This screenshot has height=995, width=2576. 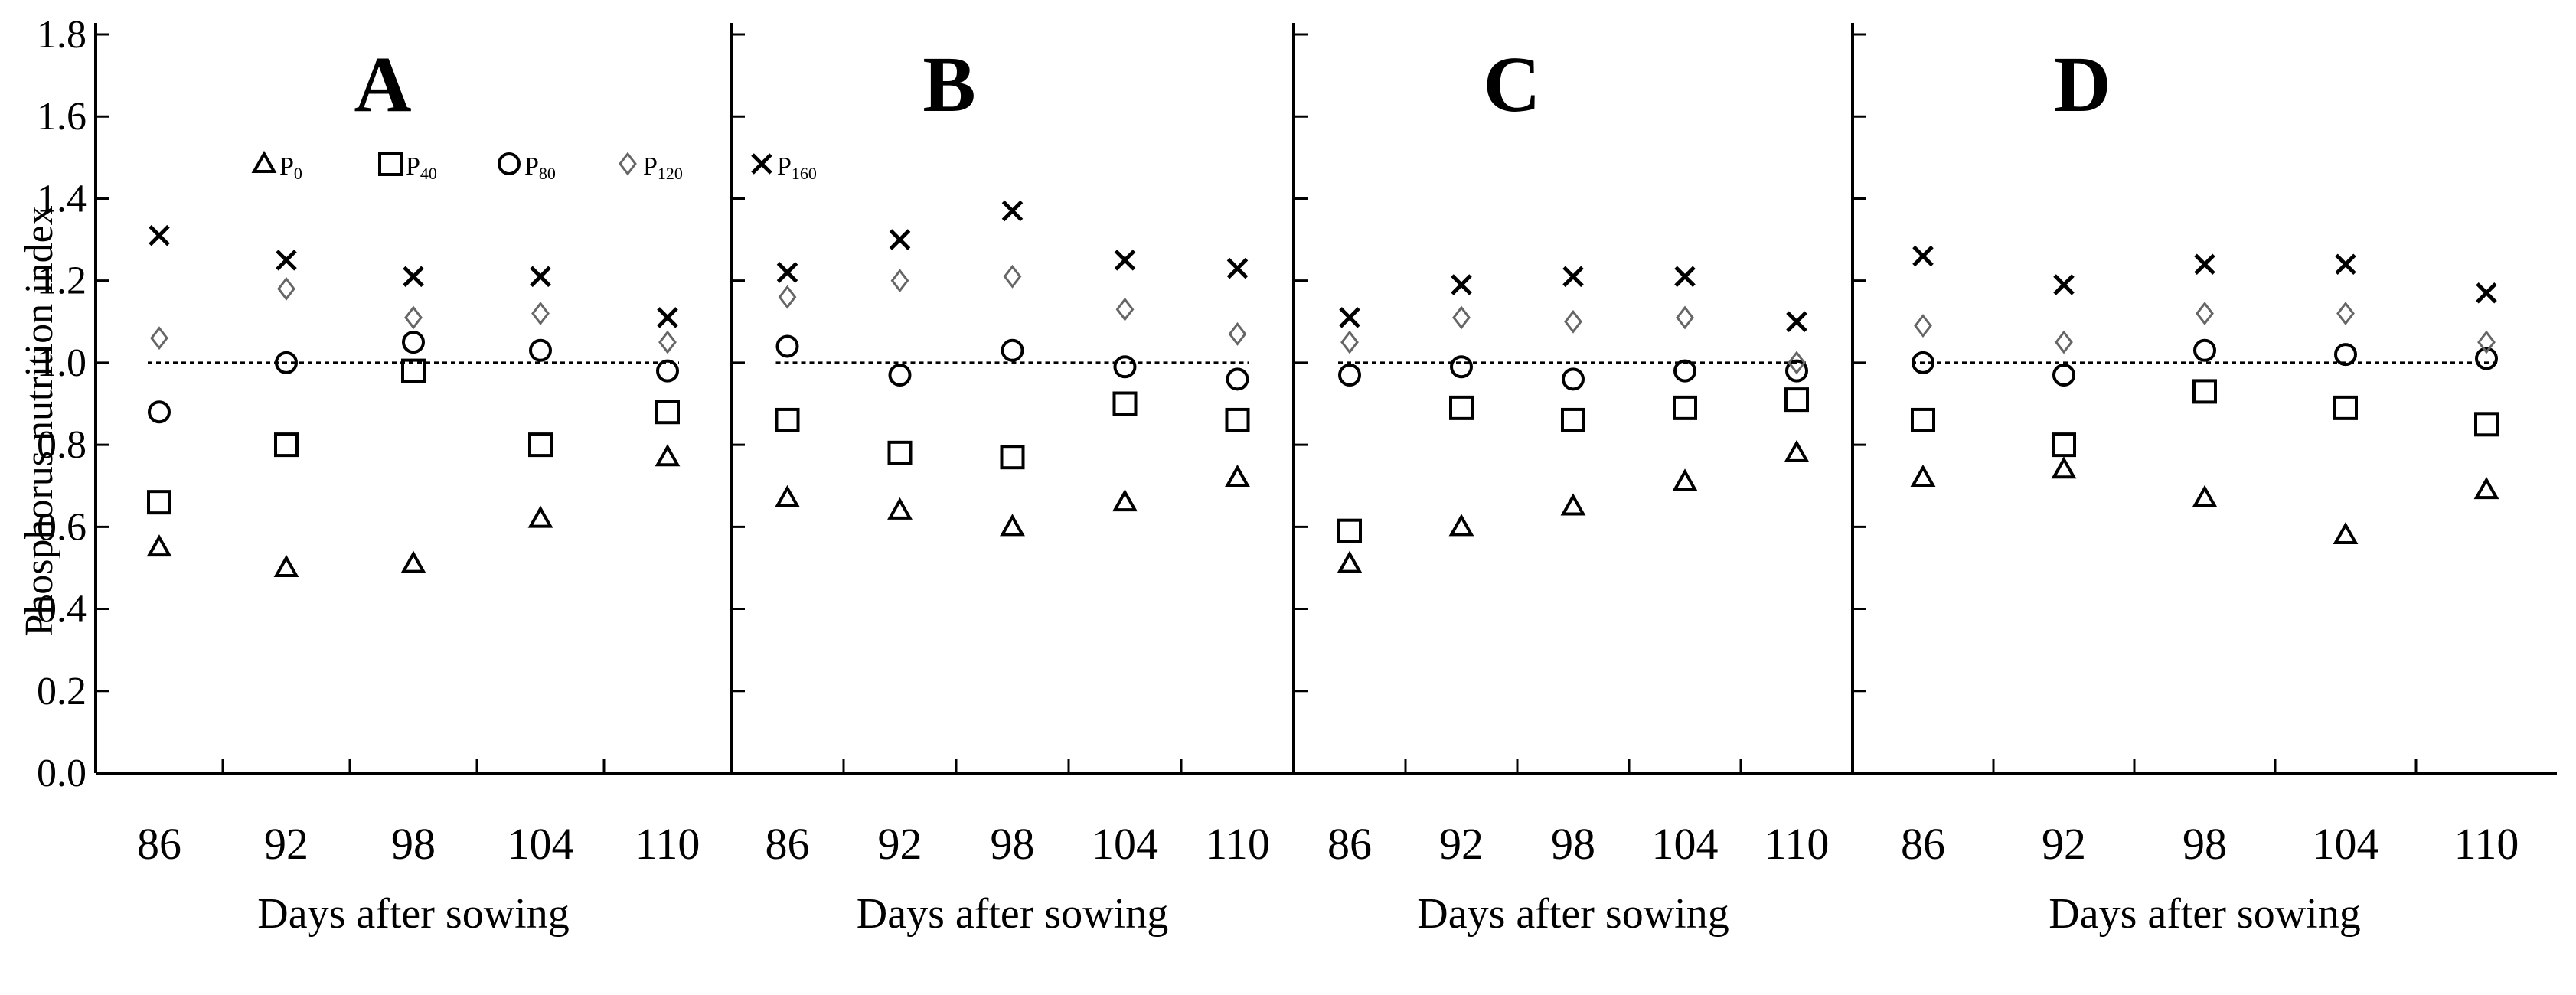 What do you see at coordinates (663, 167) in the screenshot?
I see `legend-label: P120` at bounding box center [663, 167].